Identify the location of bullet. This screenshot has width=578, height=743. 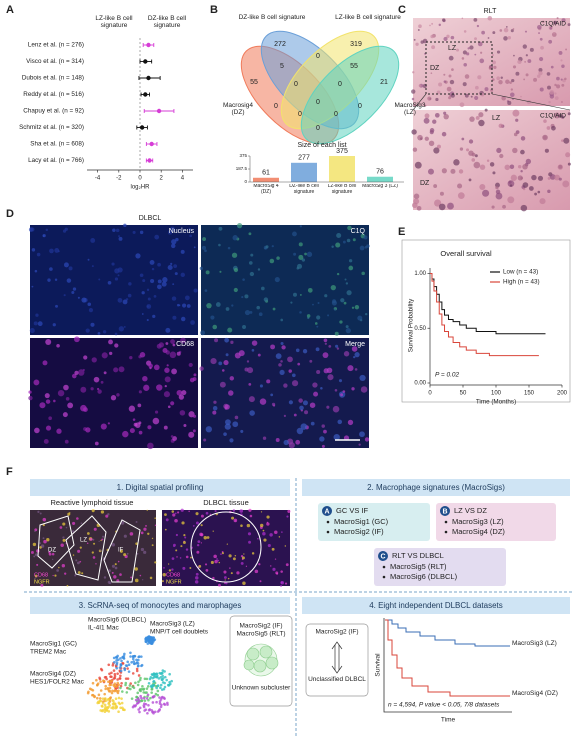
(384, 567).